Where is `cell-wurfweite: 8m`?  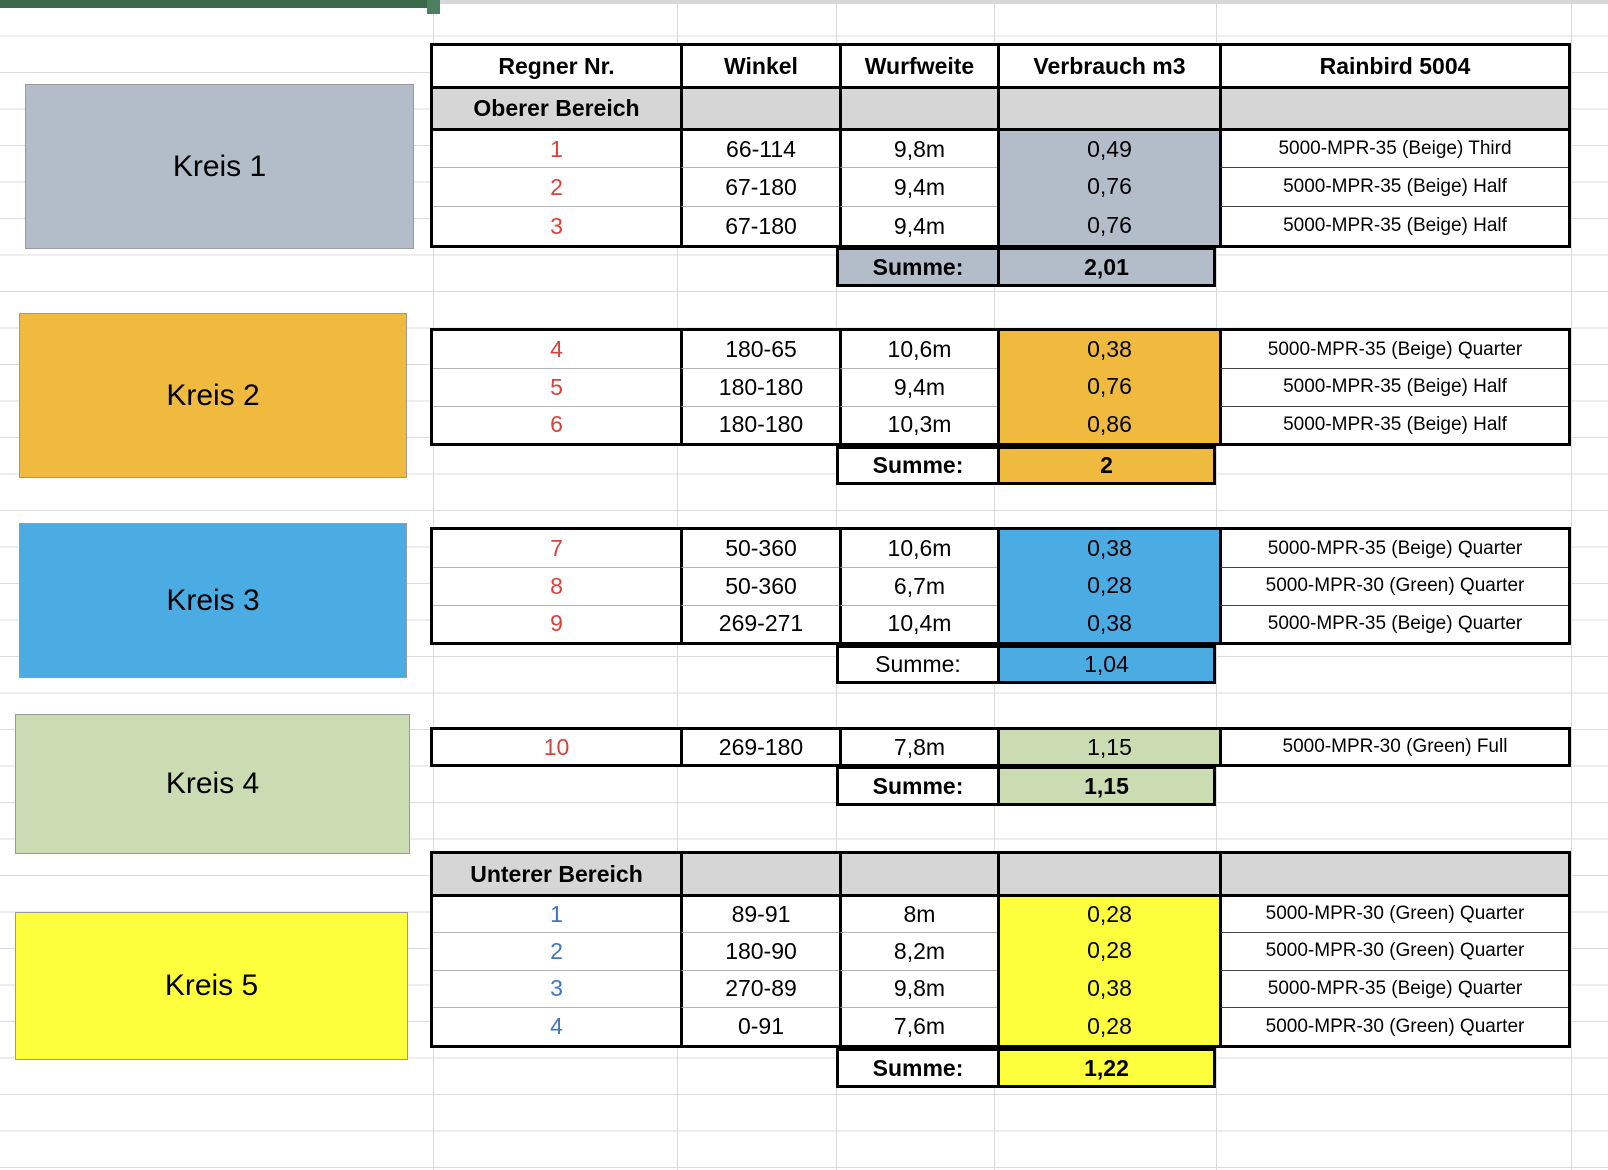
cell-wurfweite: 8m is located at coordinates (918, 913).